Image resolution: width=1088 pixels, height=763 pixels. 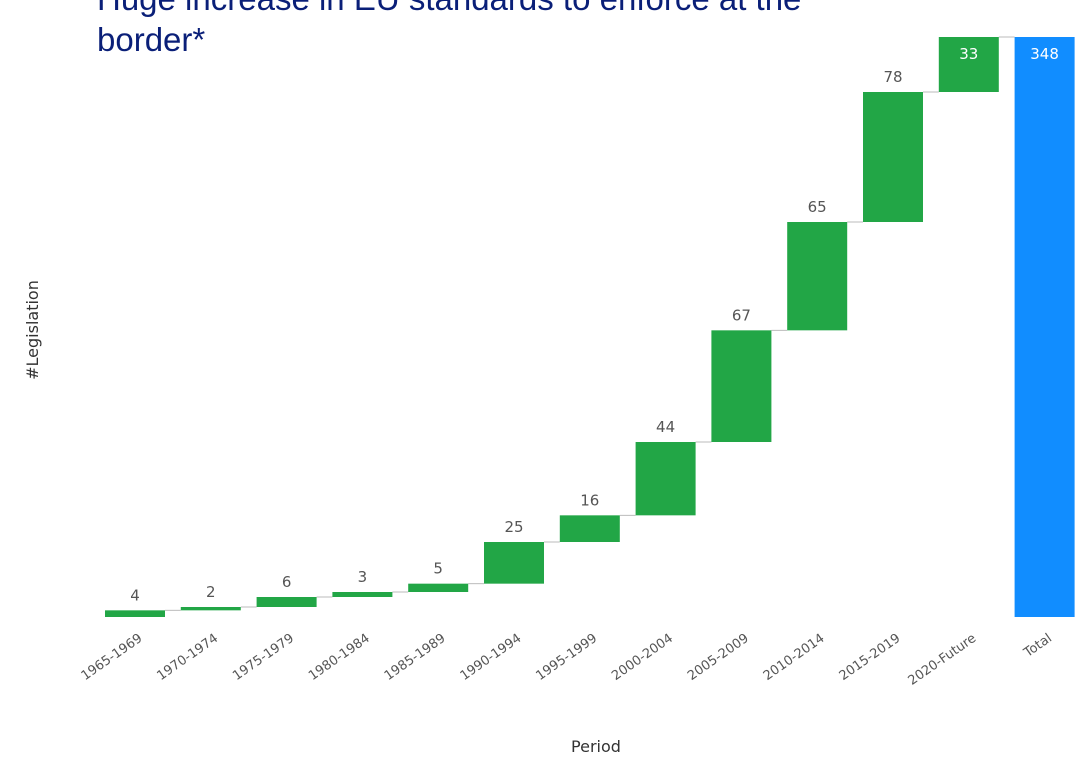 I want to click on bar-1965-1969, so click(x=135, y=613).